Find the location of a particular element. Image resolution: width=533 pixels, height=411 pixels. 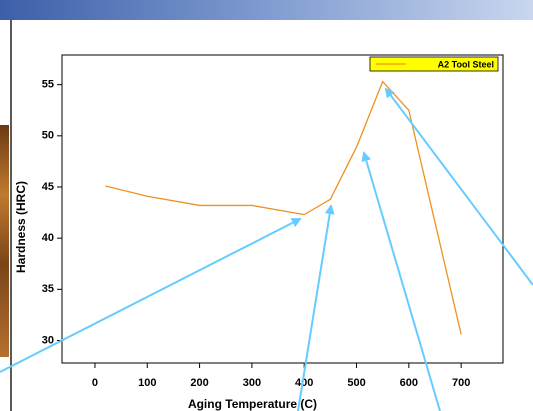

y-tick-label: 50 is located at coordinates (48, 136).